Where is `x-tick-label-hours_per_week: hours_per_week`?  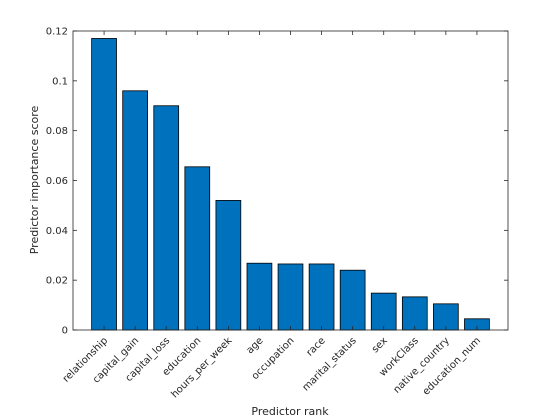
x-tick-label-hours_per_week: hours_per_week is located at coordinates (201, 367).